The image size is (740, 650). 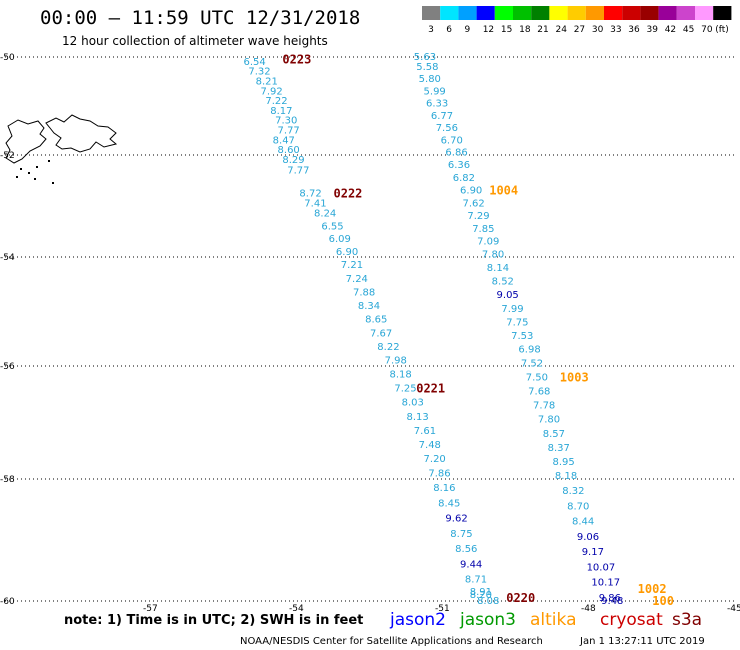 What do you see at coordinates (325, 214) in the screenshot?
I see `wave-height-value: 8.24` at bounding box center [325, 214].